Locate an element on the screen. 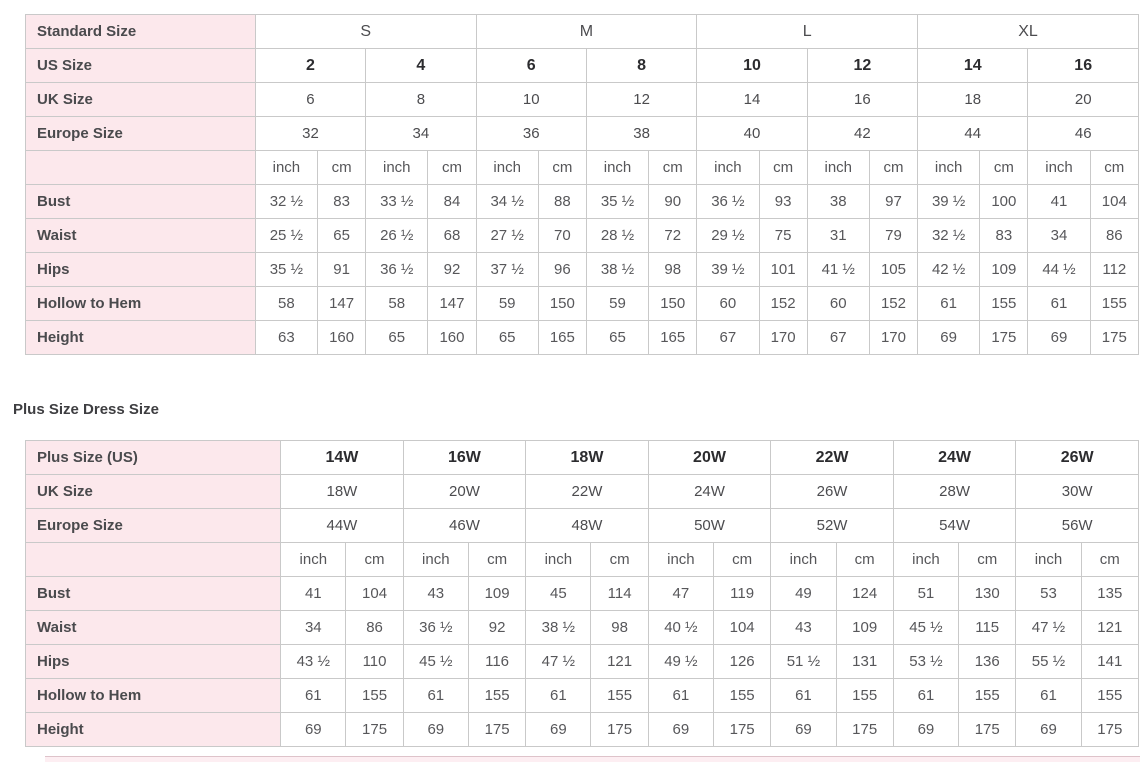 The image size is (1140, 762). measurement-cell: 165 is located at coordinates (562, 337).